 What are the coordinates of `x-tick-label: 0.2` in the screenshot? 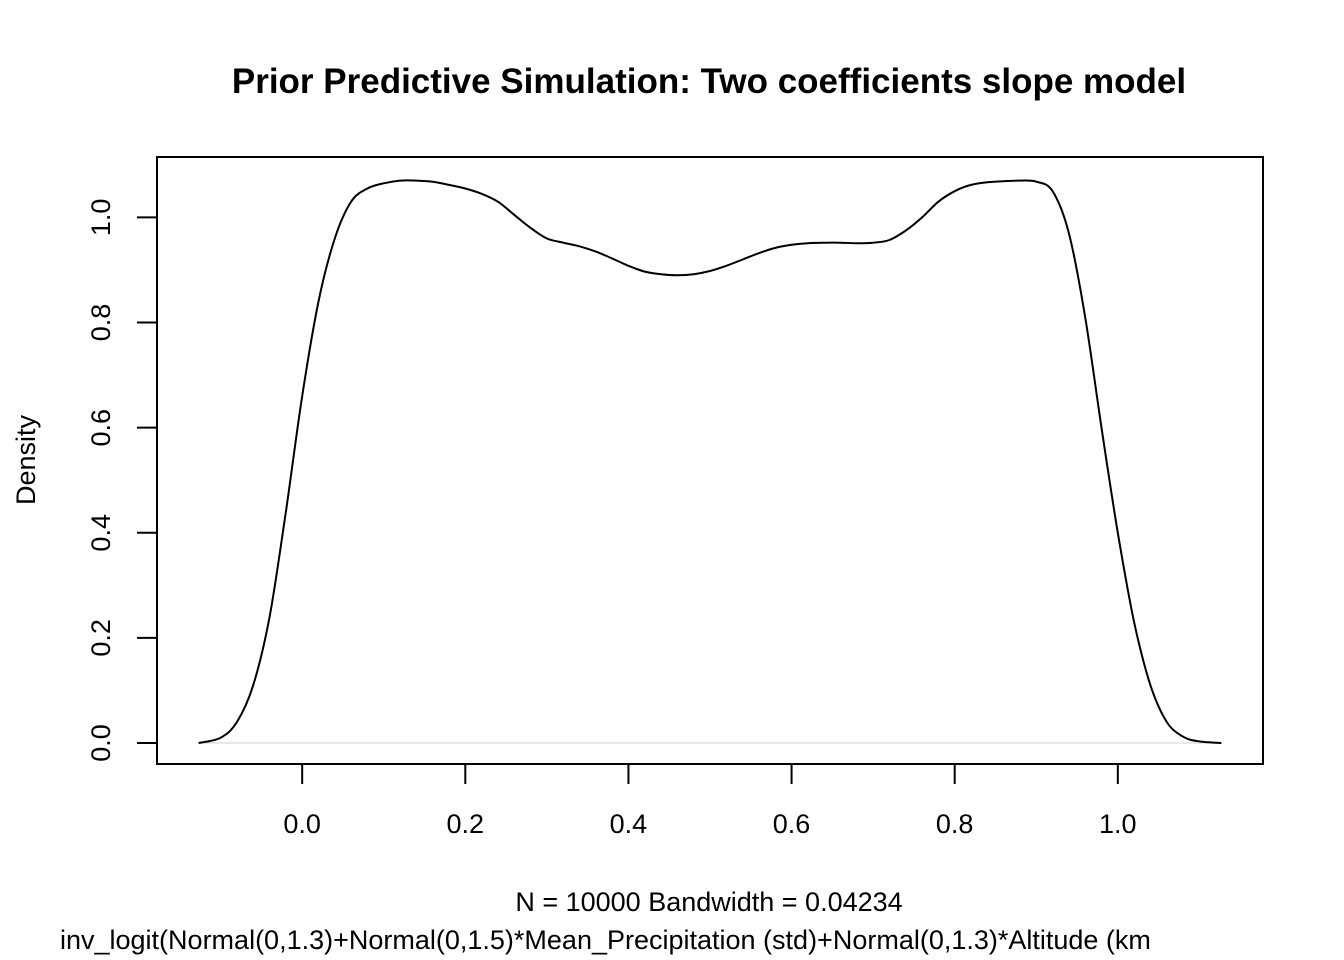 It's located at (466, 824).